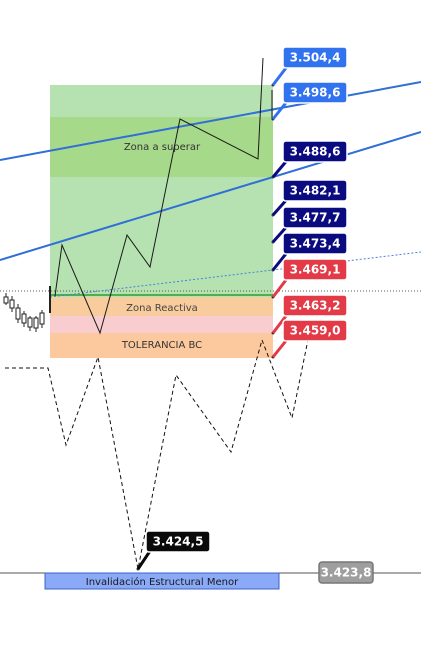  Describe the element at coordinates (27, 309) in the screenshot. I see `candles` at that location.